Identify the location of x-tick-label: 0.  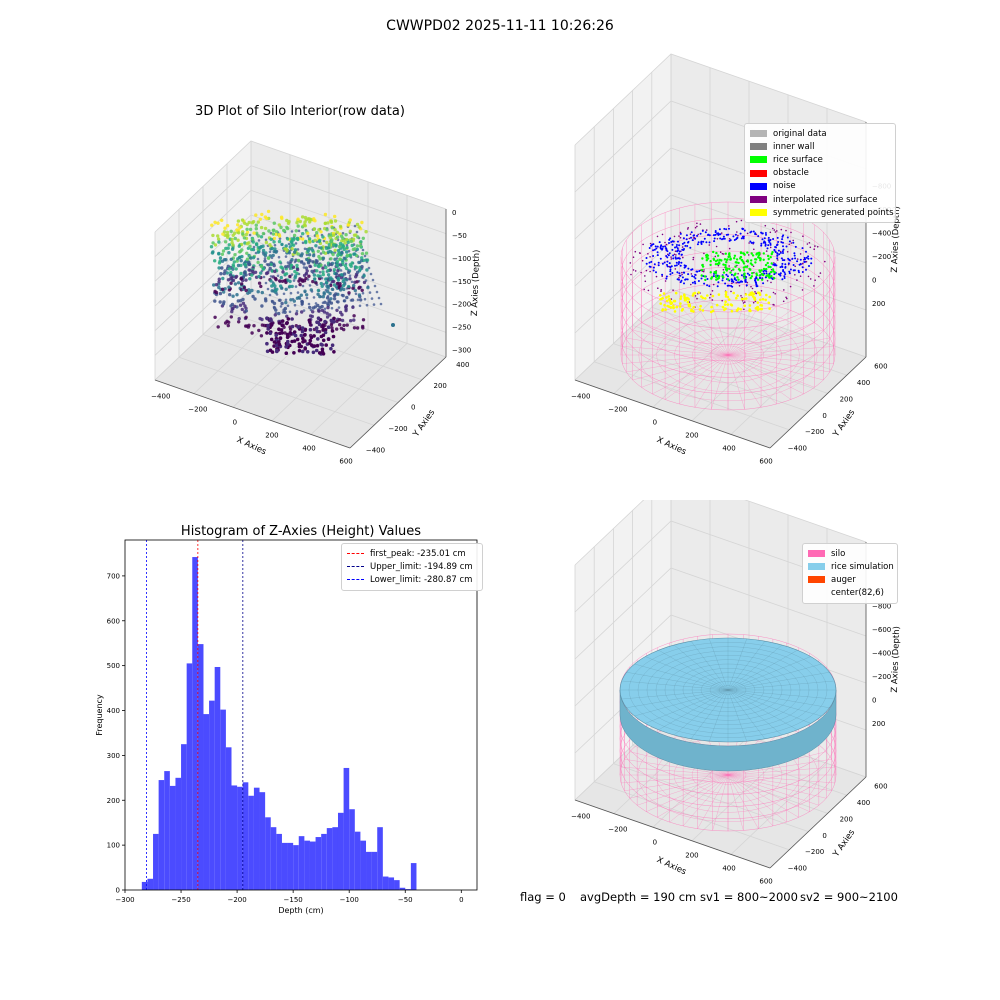
(461, 900).